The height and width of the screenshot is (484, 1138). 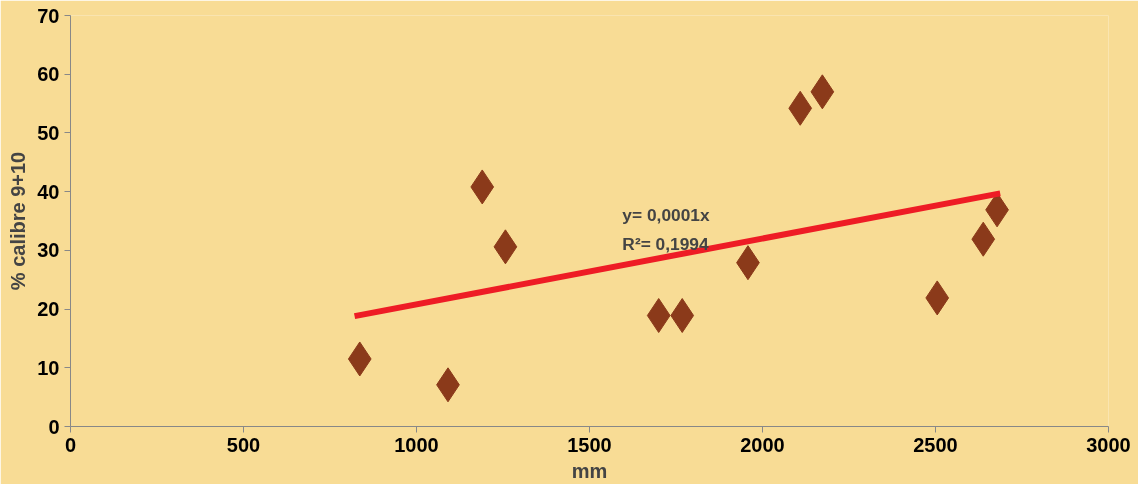 What do you see at coordinates (48, 309) in the screenshot?
I see `y-tick-label: 20` at bounding box center [48, 309].